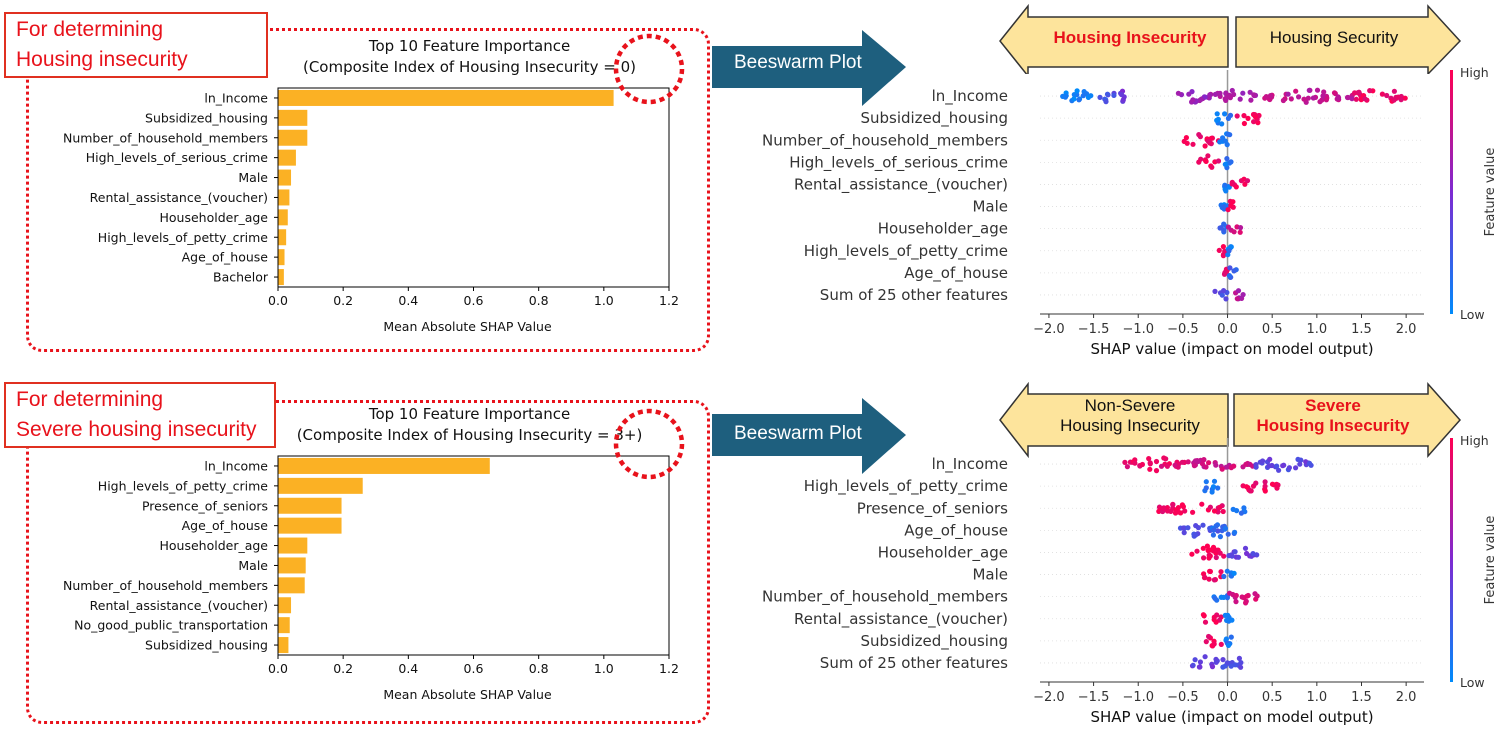 The height and width of the screenshot is (736, 1508). Describe the element at coordinates (1451, 560) in the screenshot. I see `colorbar` at that location.